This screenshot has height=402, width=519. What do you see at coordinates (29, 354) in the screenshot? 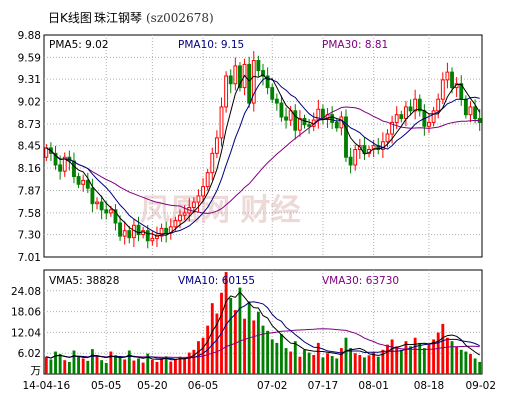
I see `volume-tick-label: 6.02` at bounding box center [29, 354].